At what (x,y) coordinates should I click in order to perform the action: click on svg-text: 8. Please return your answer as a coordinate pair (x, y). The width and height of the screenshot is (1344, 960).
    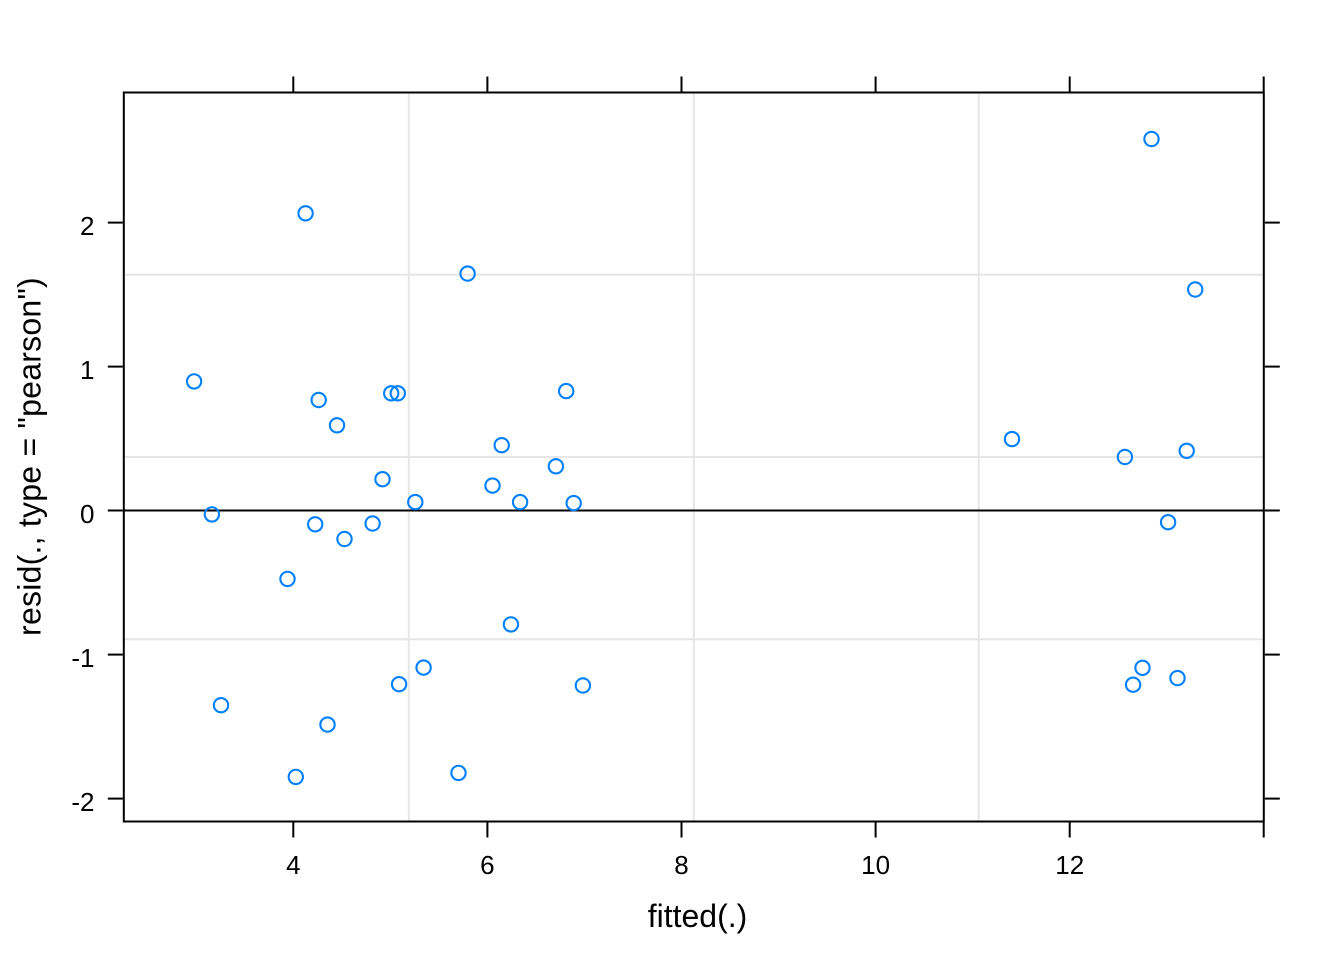
    Looking at the image, I should click on (681, 865).